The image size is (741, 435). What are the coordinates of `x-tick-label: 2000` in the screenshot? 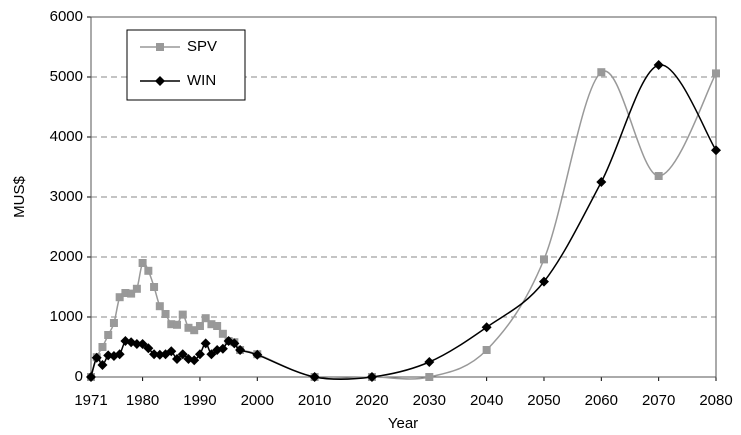 It's located at (257, 400).